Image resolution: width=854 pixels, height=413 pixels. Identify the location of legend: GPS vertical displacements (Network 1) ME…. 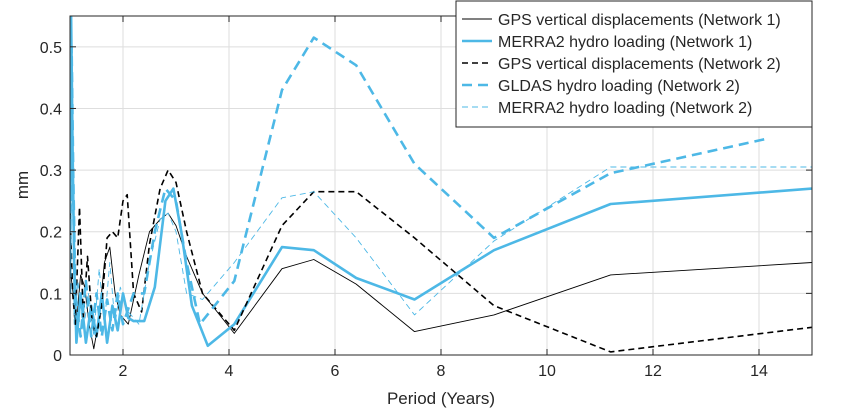
(634, 64).